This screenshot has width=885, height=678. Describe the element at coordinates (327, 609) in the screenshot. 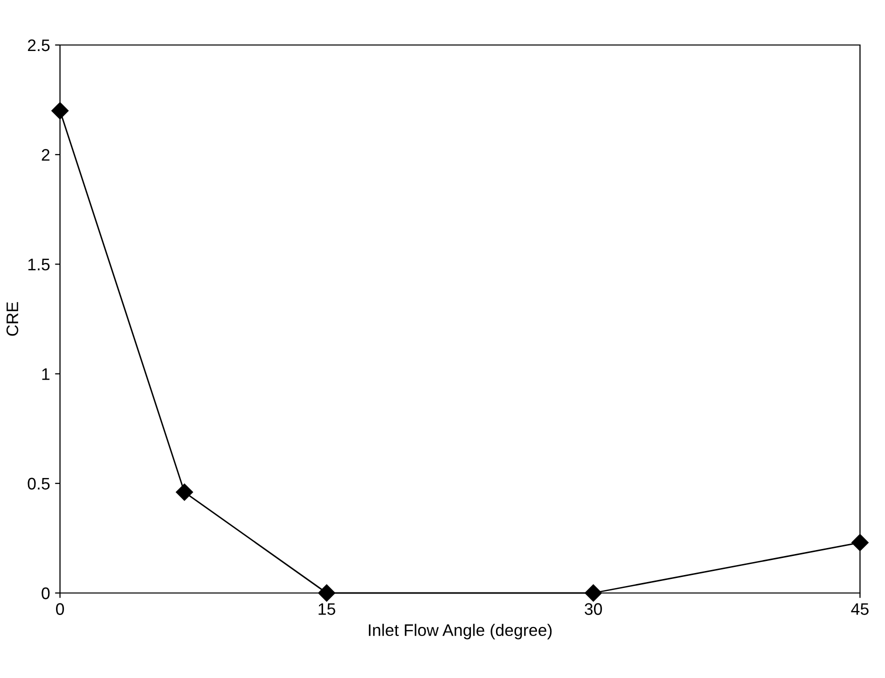

I see `x-tick-label: 15` at that location.